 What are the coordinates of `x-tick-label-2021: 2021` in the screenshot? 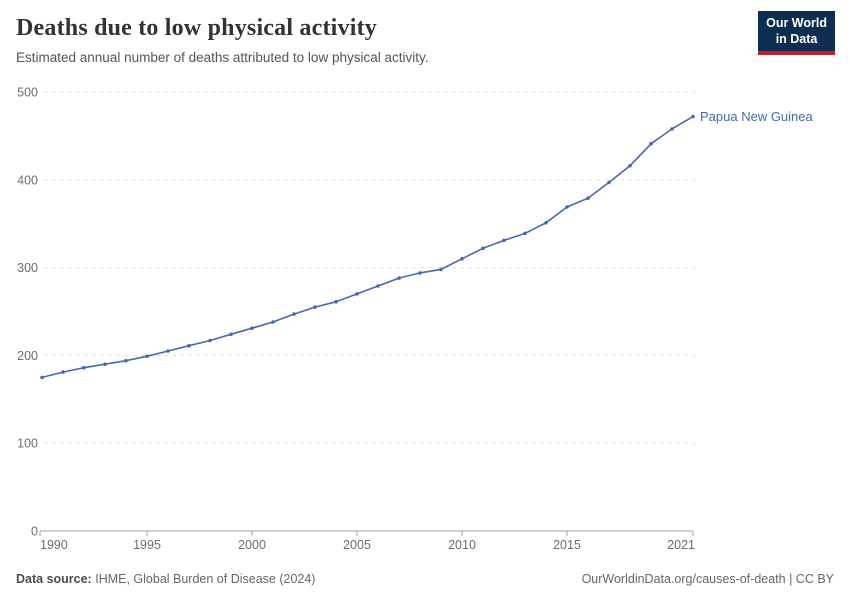 It's located at (681, 544).